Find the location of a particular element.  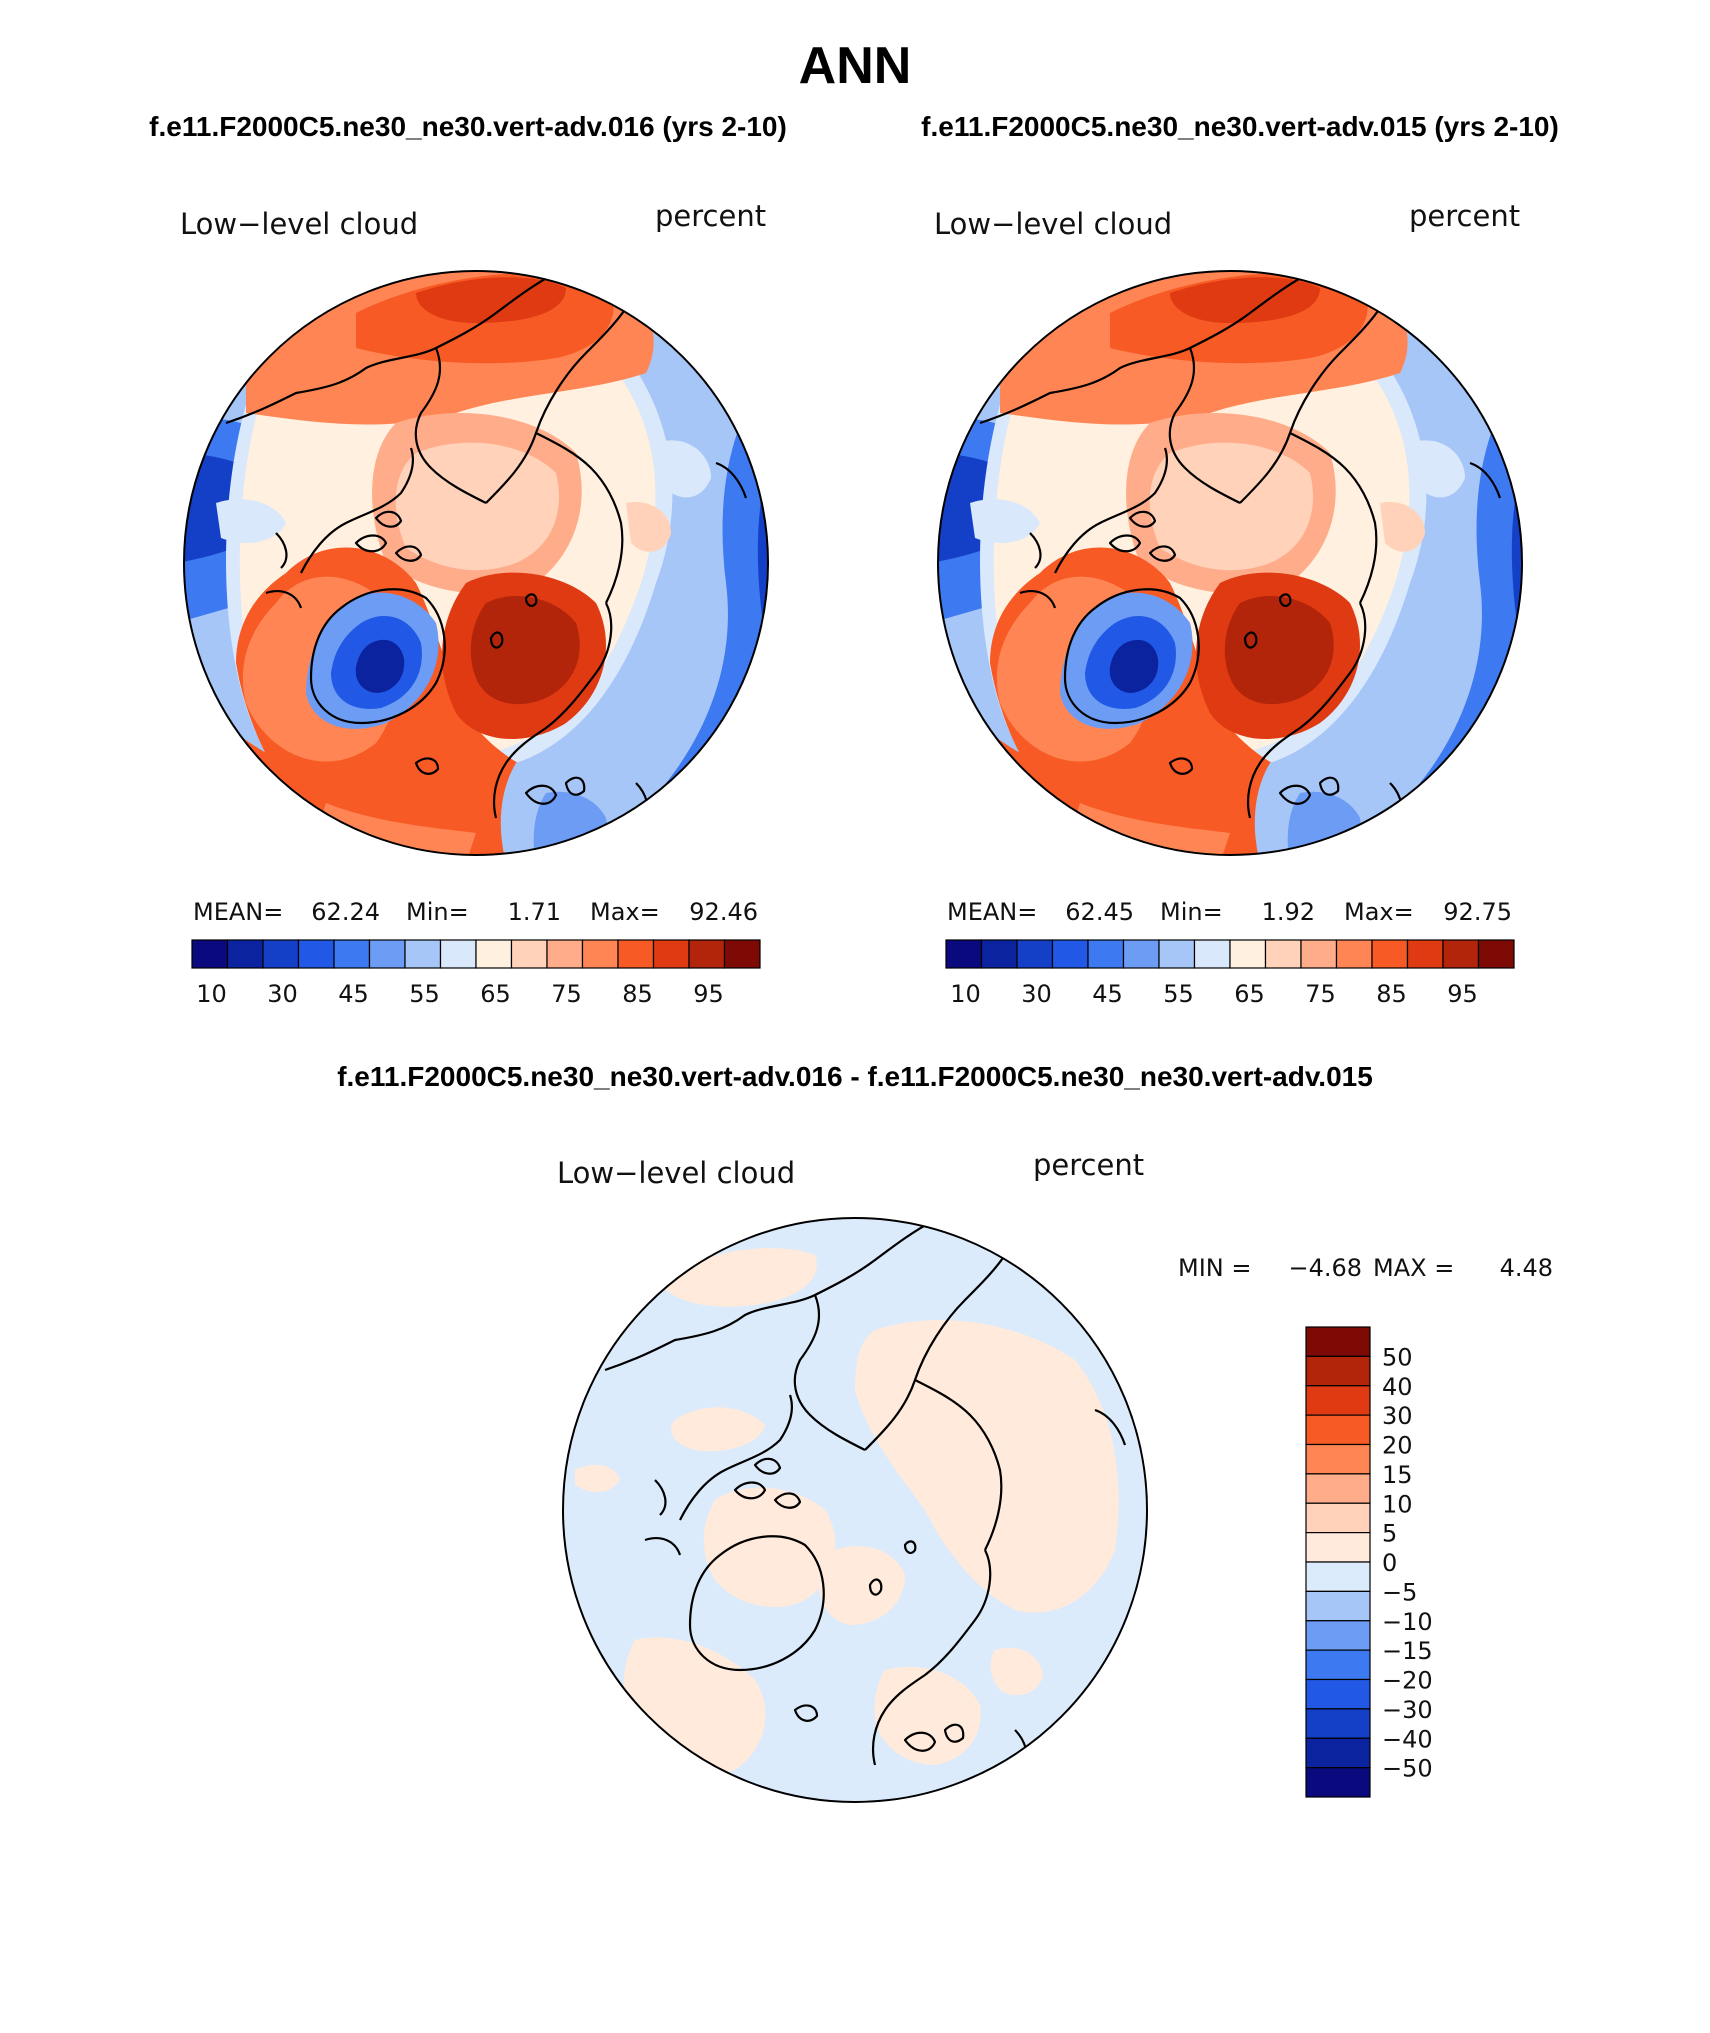

min-value-left: 1.71 is located at coordinates (534, 912).